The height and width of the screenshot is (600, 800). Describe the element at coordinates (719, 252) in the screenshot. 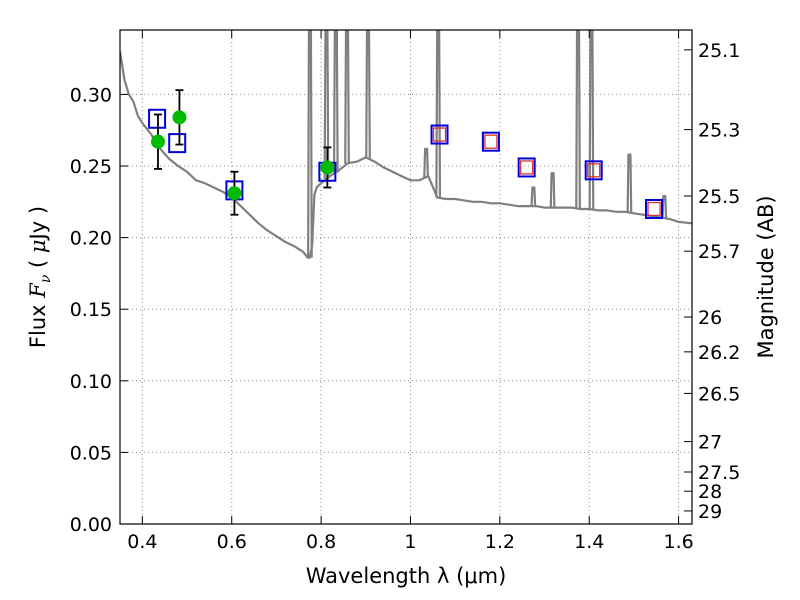

I see `mag-tick-label: 25.7` at that location.